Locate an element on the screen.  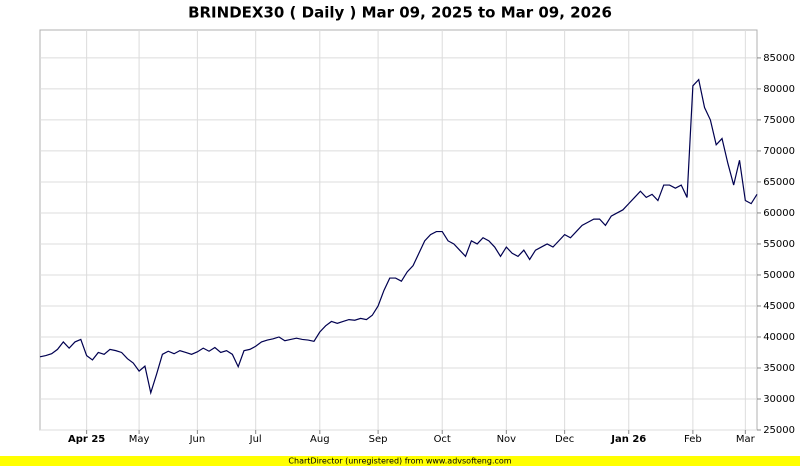
y-tick-label: 35000 is located at coordinates (779, 368).